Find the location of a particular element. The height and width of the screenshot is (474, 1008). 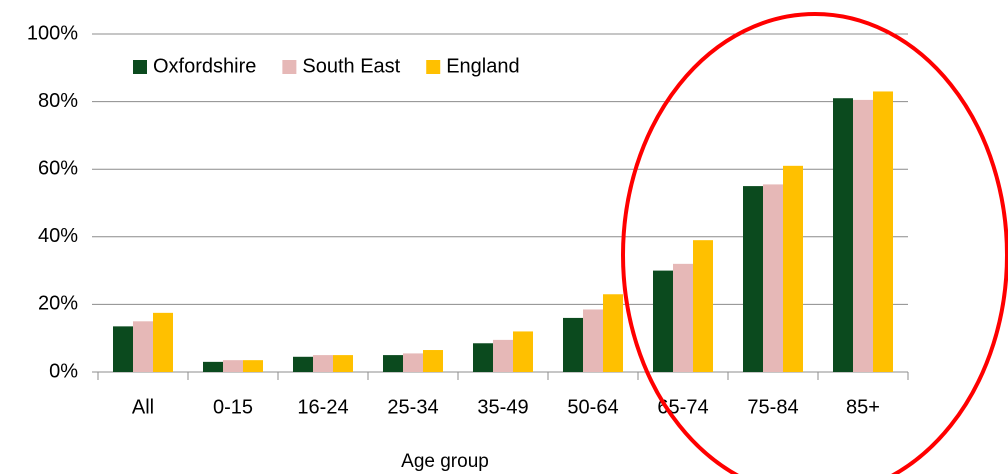

x-tick-label: All is located at coordinates (143, 407).